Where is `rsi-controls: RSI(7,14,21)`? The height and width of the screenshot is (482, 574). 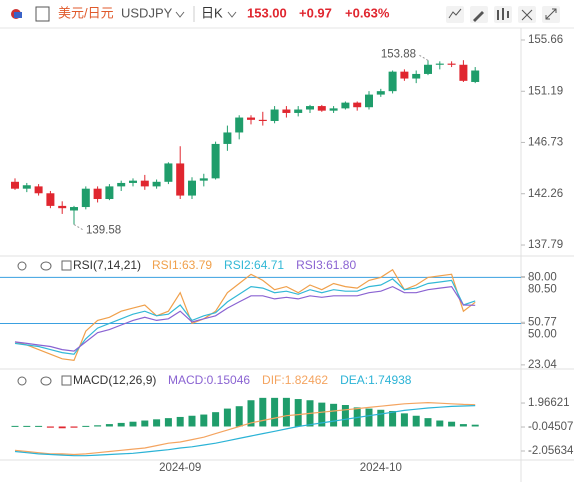 rsi-controls: RSI(7,14,21) is located at coordinates (79, 265).